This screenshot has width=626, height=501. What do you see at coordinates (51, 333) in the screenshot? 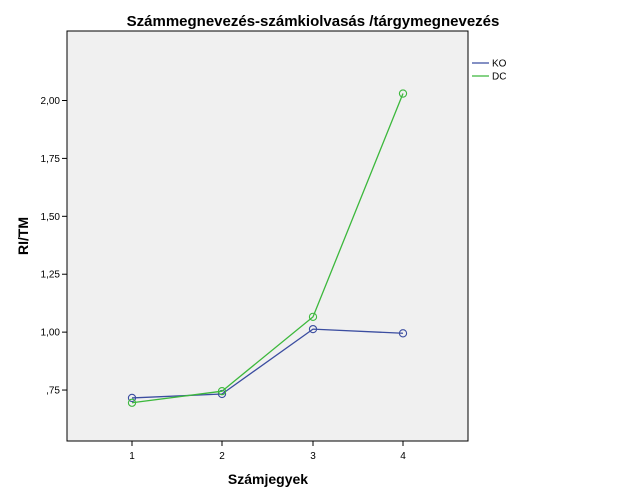
I see `y-tick-label: 1,00` at bounding box center [51, 333].